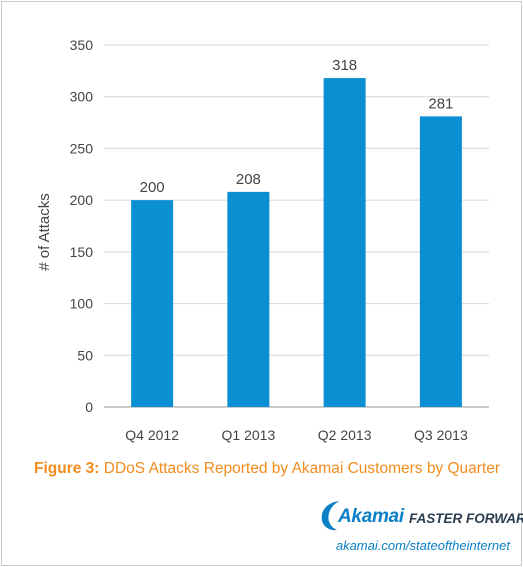 This screenshot has width=523, height=567. What do you see at coordinates (248, 179) in the screenshot?
I see `data-label: 208` at bounding box center [248, 179].